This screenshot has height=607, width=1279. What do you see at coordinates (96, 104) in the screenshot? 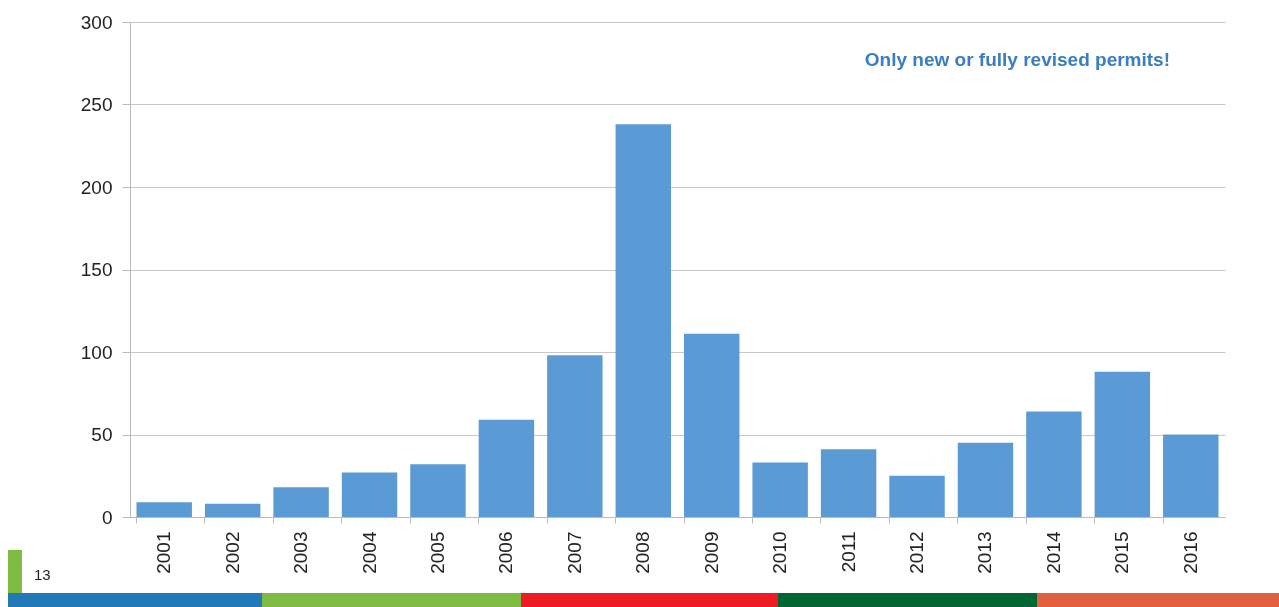
I see `y-tick-label: 250` at bounding box center [96, 104].